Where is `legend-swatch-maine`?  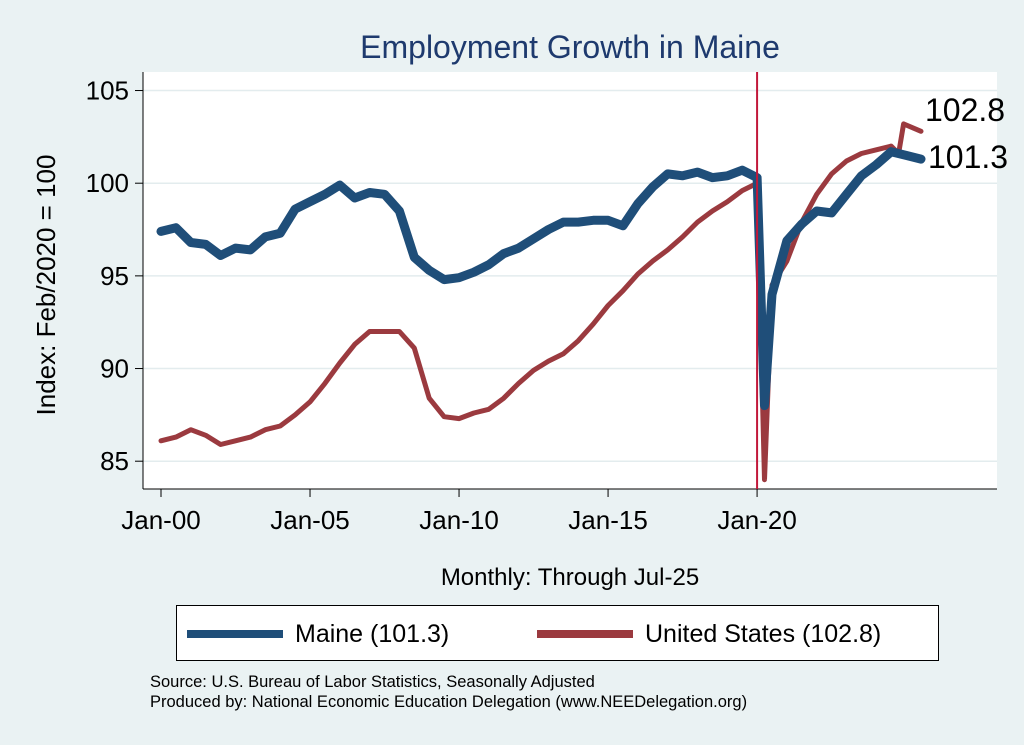 legend-swatch-maine is located at coordinates (235, 634).